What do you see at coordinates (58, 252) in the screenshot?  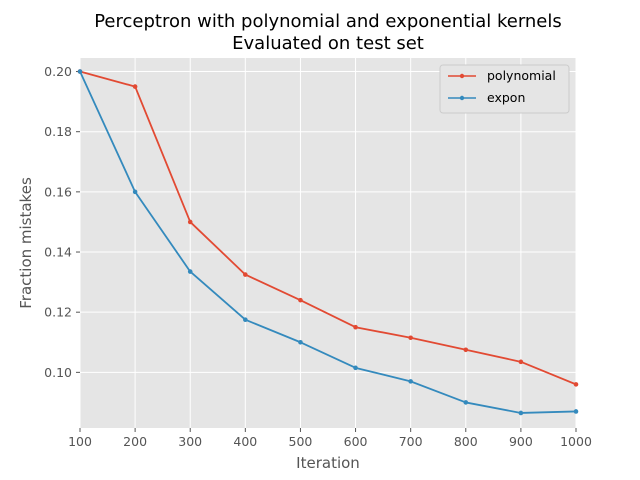 I see `y-tick-label: 0.14` at bounding box center [58, 252].